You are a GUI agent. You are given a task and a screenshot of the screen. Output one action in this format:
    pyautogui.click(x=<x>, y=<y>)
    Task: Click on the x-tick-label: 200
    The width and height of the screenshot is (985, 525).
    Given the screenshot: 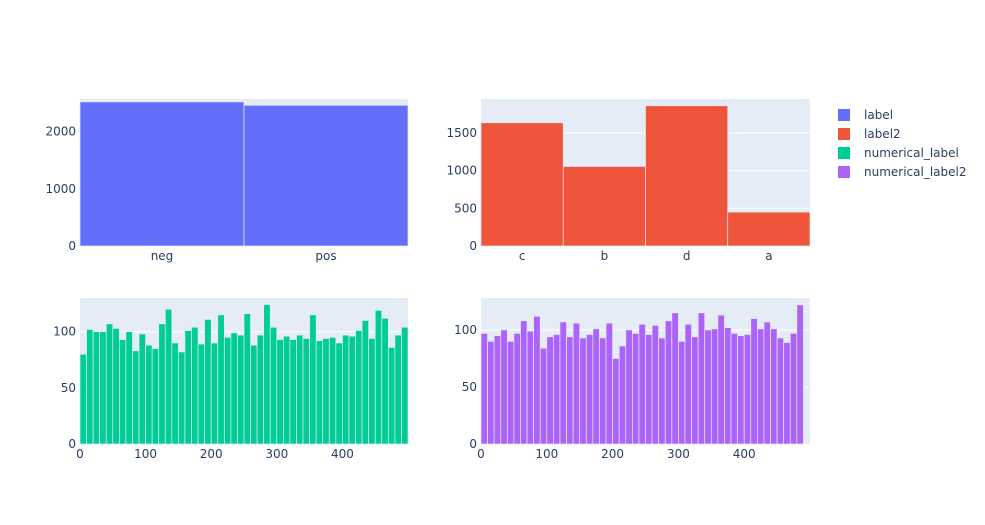 What is the action you would take?
    pyautogui.click(x=612, y=454)
    